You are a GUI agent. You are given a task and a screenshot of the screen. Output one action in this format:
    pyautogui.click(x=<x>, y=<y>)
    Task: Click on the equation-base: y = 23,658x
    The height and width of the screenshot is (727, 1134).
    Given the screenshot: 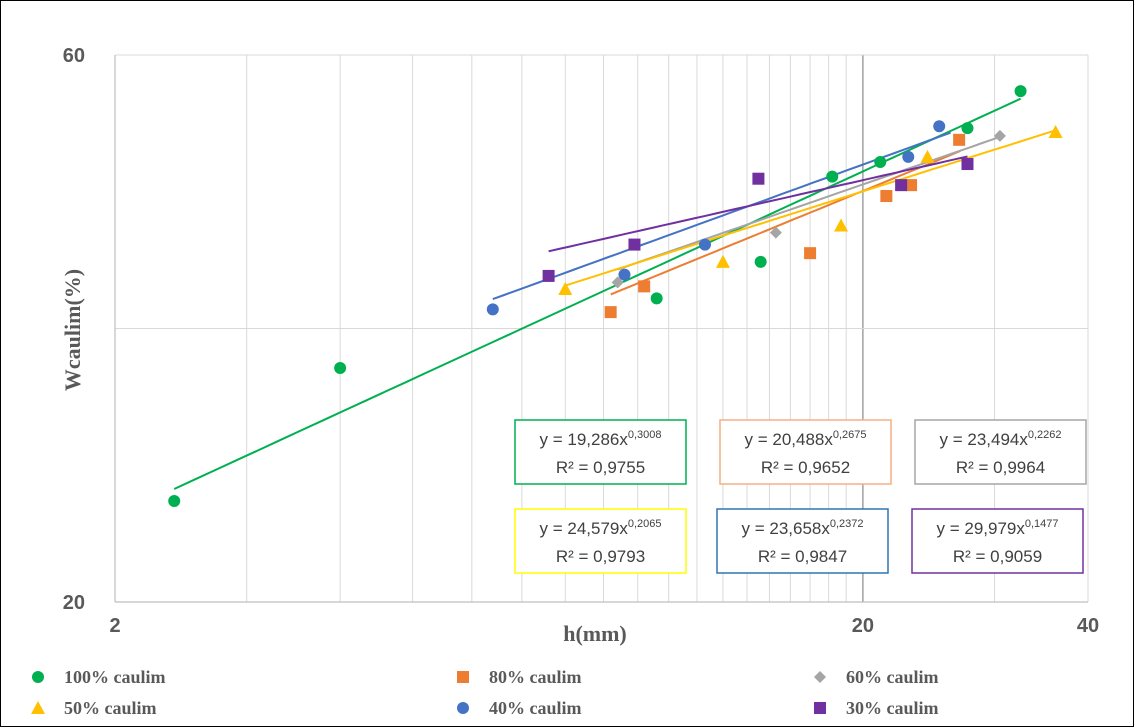 What is the action you would take?
    pyautogui.click(x=785, y=528)
    